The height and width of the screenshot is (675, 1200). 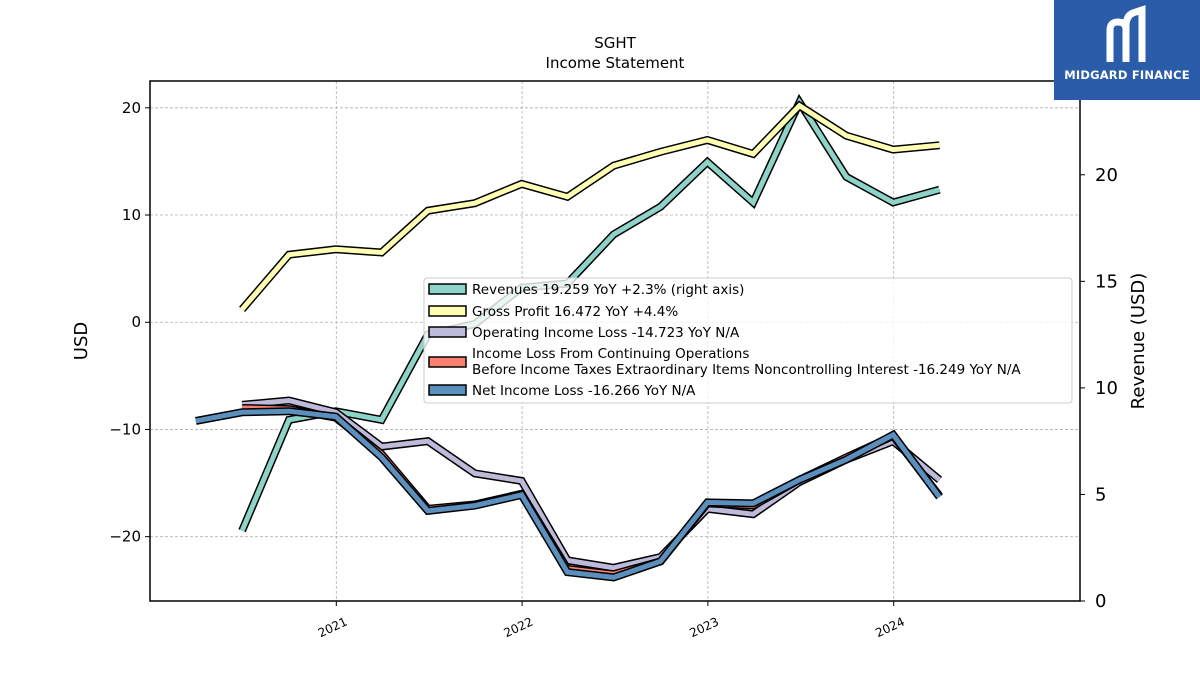 What do you see at coordinates (610, 354) in the screenshot?
I see `legend-label: Income Loss From Continuing Operations` at bounding box center [610, 354].